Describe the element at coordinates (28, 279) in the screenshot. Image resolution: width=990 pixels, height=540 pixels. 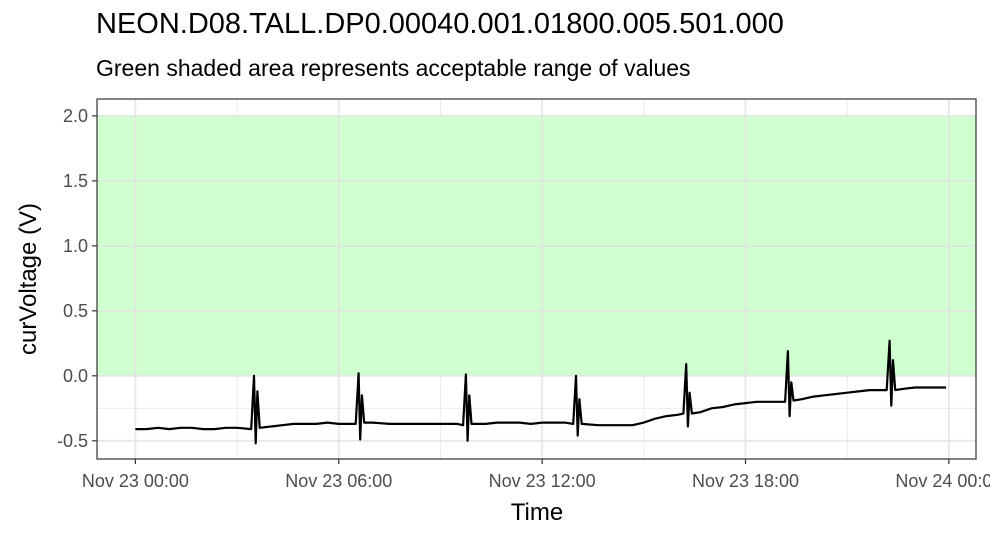
I see `y-axis-title: curVoltage (V)` at that location.